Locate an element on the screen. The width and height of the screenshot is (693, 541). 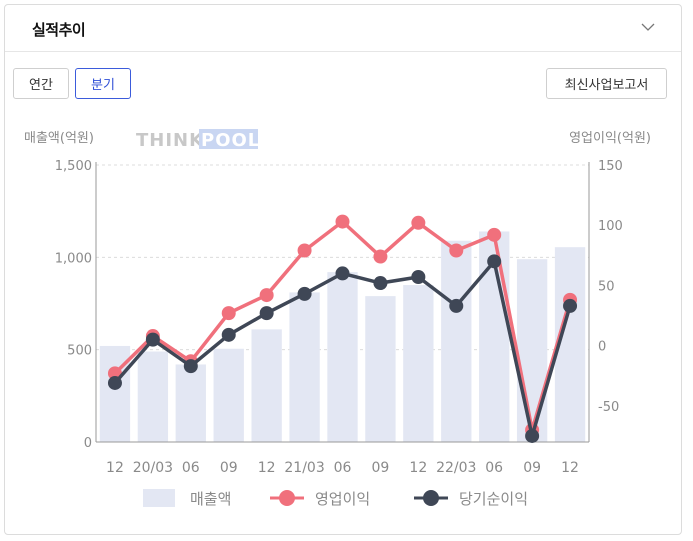
tab-annual: 연간 is located at coordinates (41, 83).